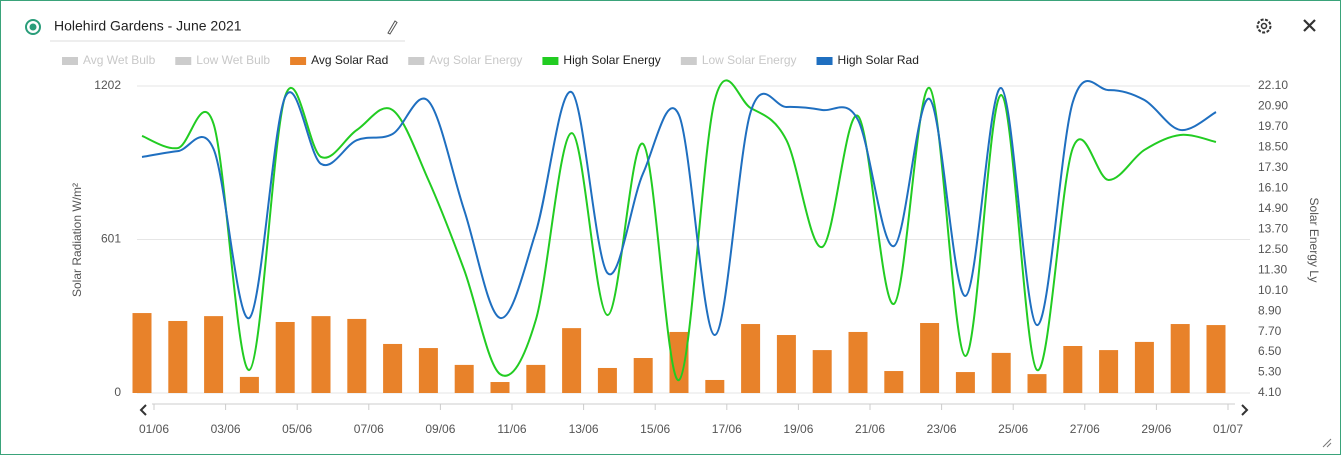 The image size is (1341, 455). What do you see at coordinates (878, 60) in the screenshot?
I see `legend-label: High Solar Rad` at bounding box center [878, 60].